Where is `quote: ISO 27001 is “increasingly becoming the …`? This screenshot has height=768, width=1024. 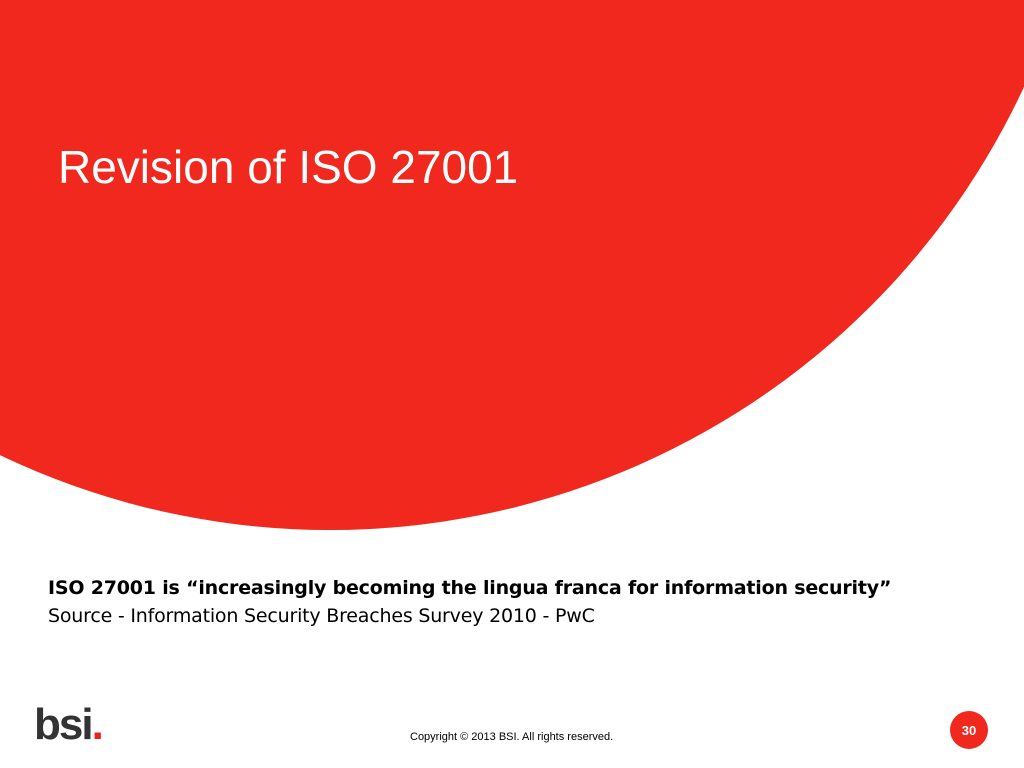
quote: ISO 27001 is “increasingly becoming the … is located at coordinates (470, 588).